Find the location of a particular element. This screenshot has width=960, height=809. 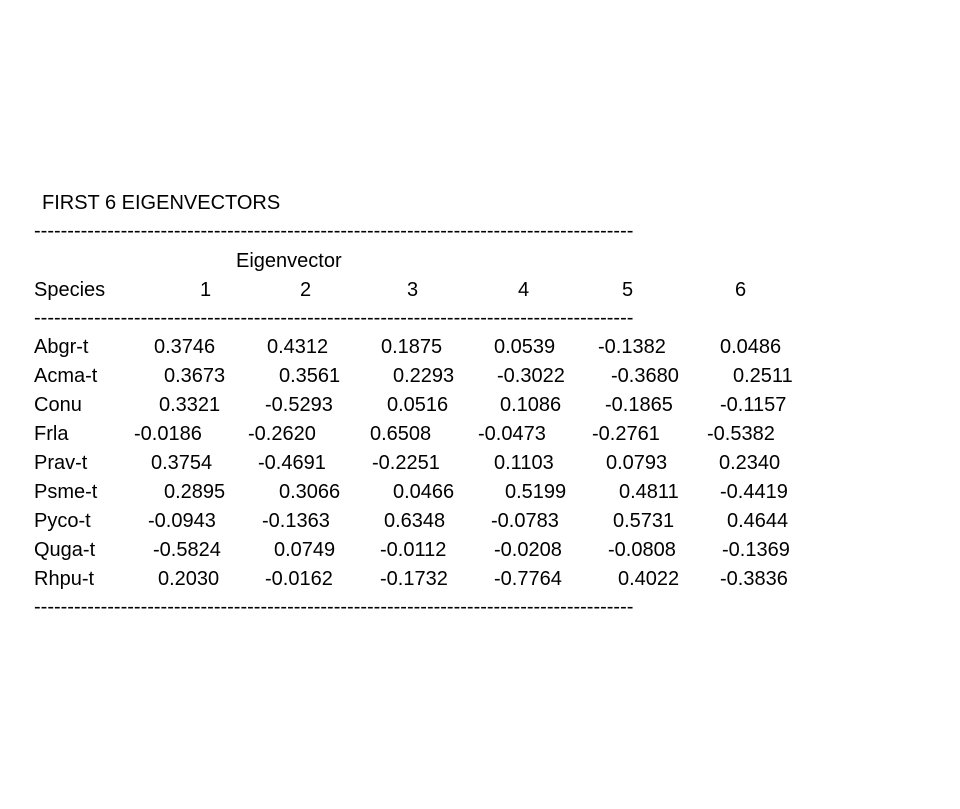

table-cell: 0.4022 is located at coordinates (649, 579).